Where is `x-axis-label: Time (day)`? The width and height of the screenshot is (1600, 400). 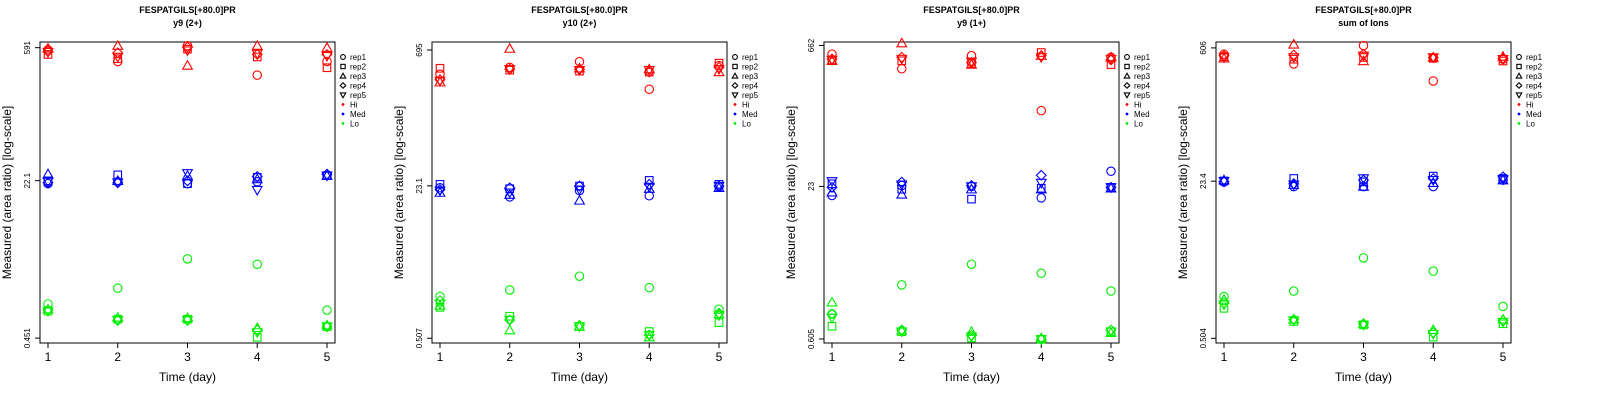 x-axis-label: Time (day) is located at coordinates (187, 377).